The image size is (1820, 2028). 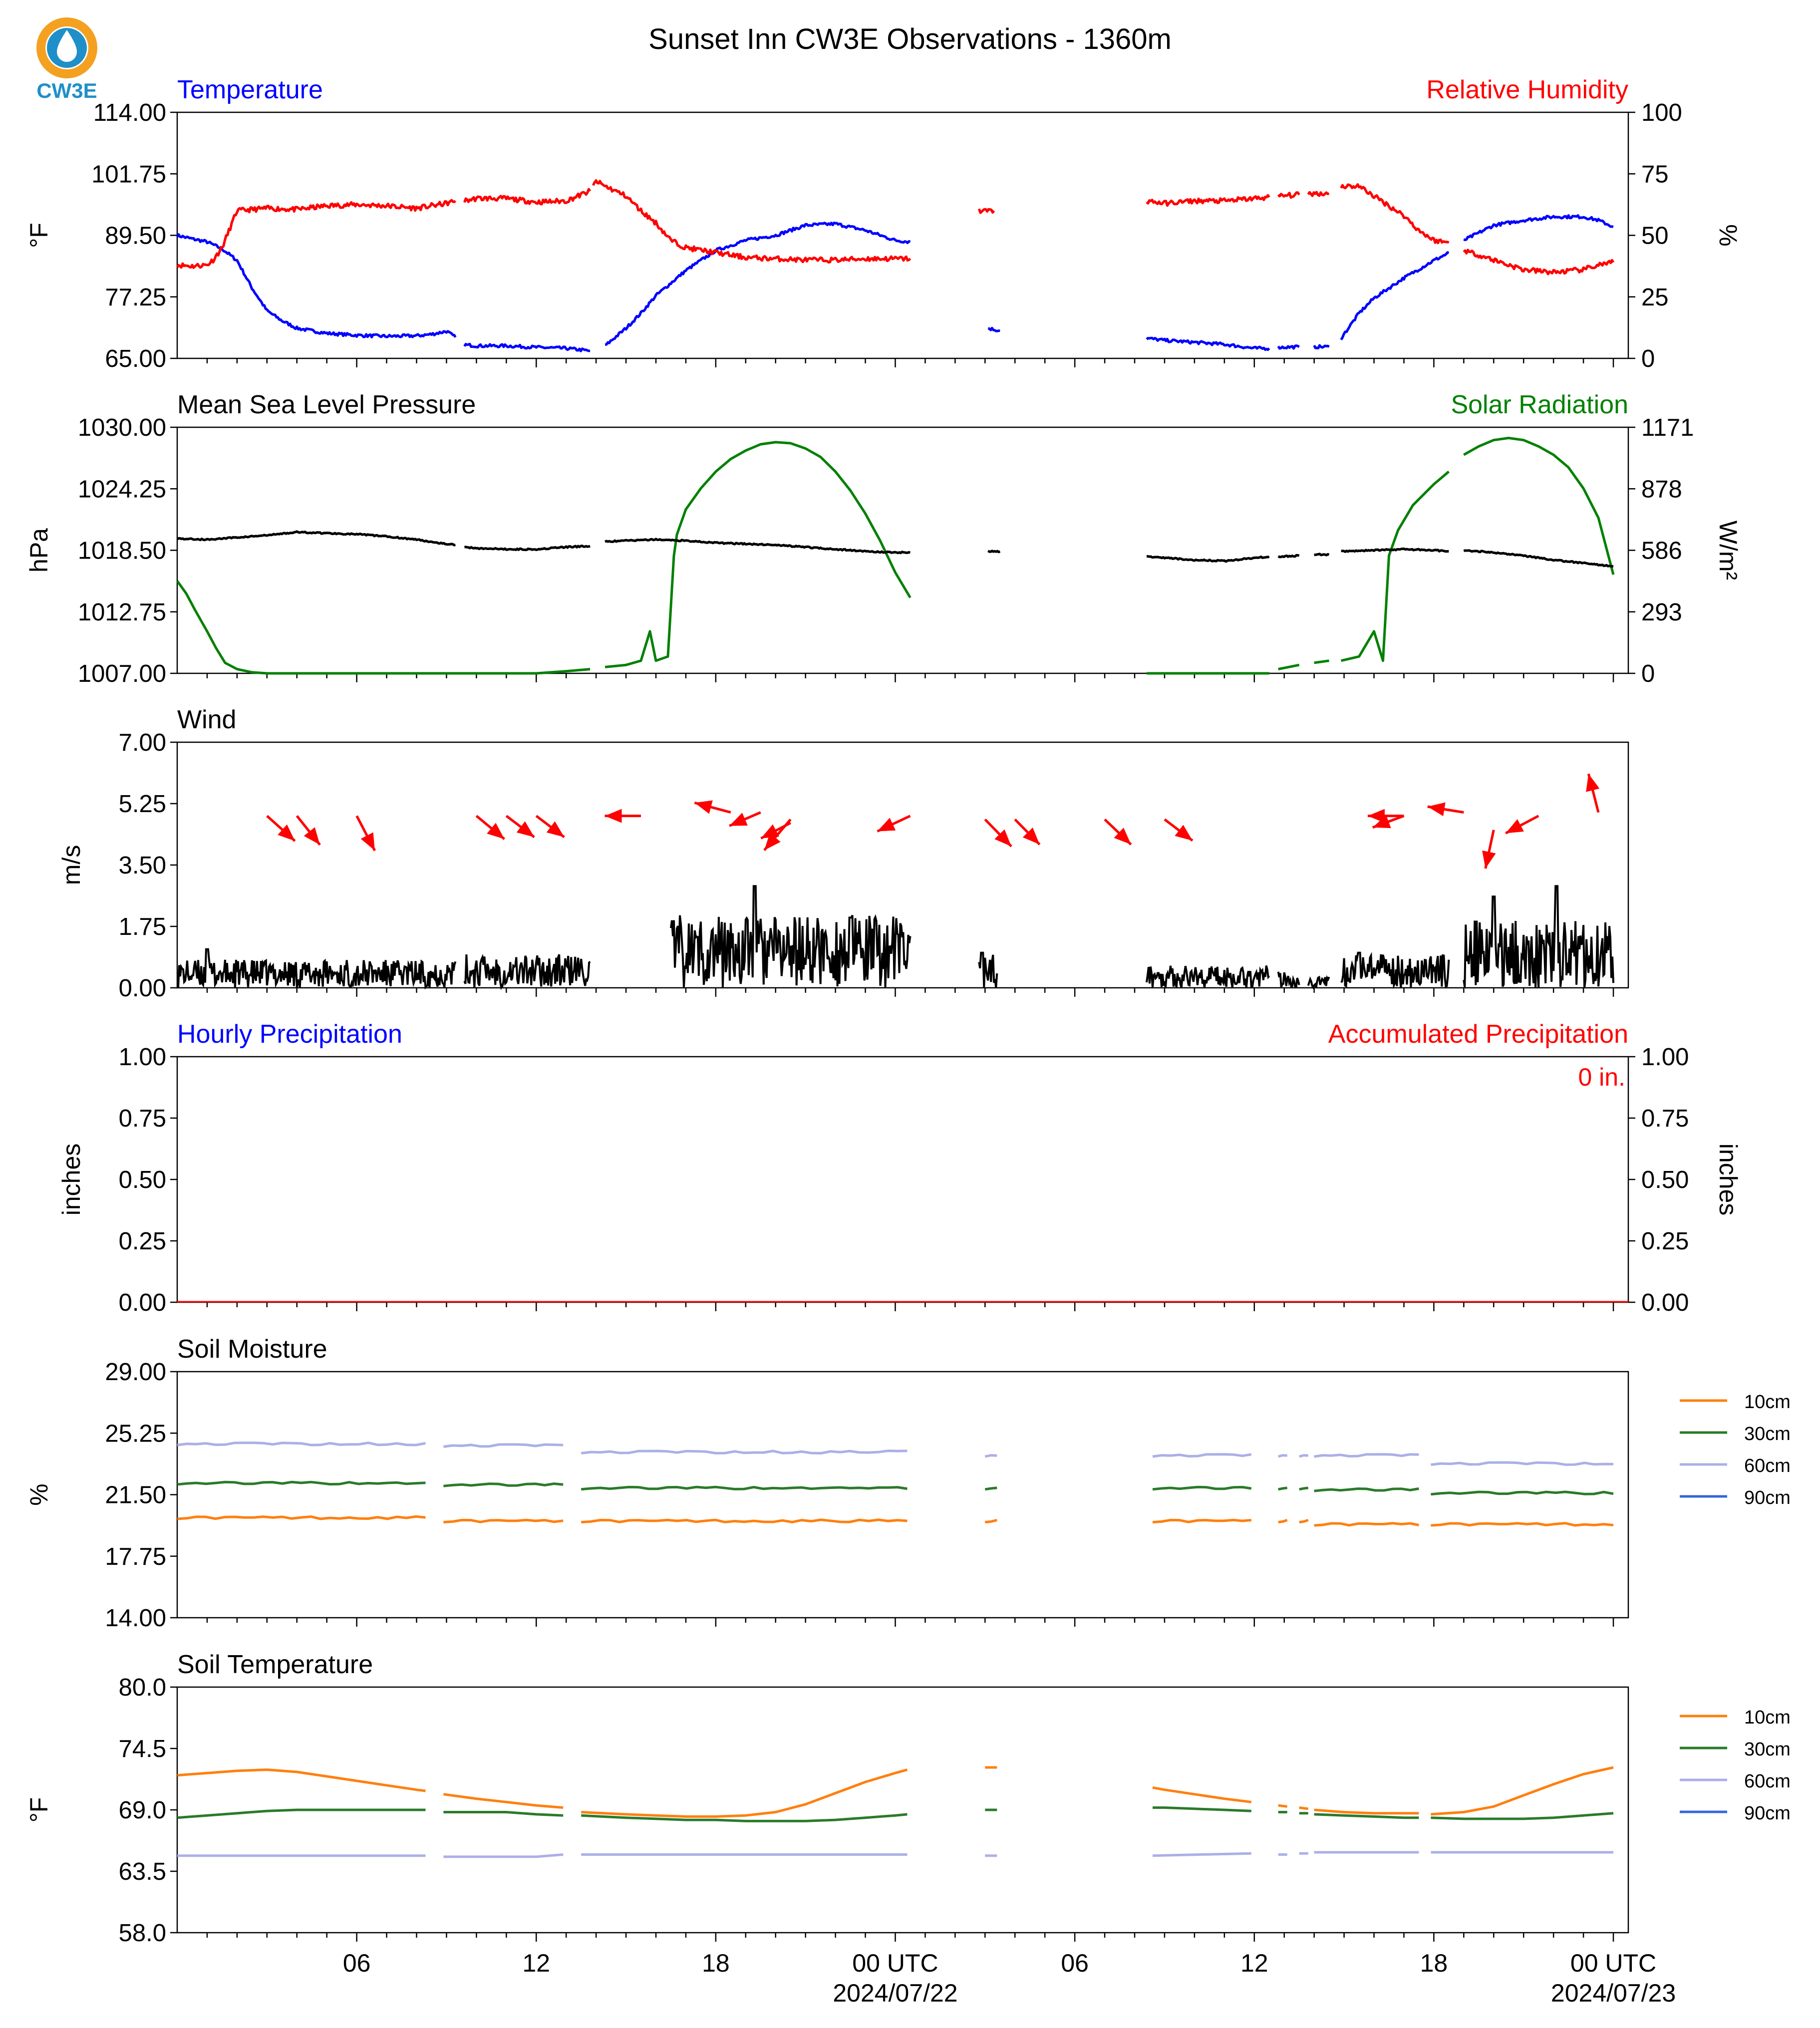 I want to click on panel-title-left: Soil Temperature, so click(x=275, y=1664).